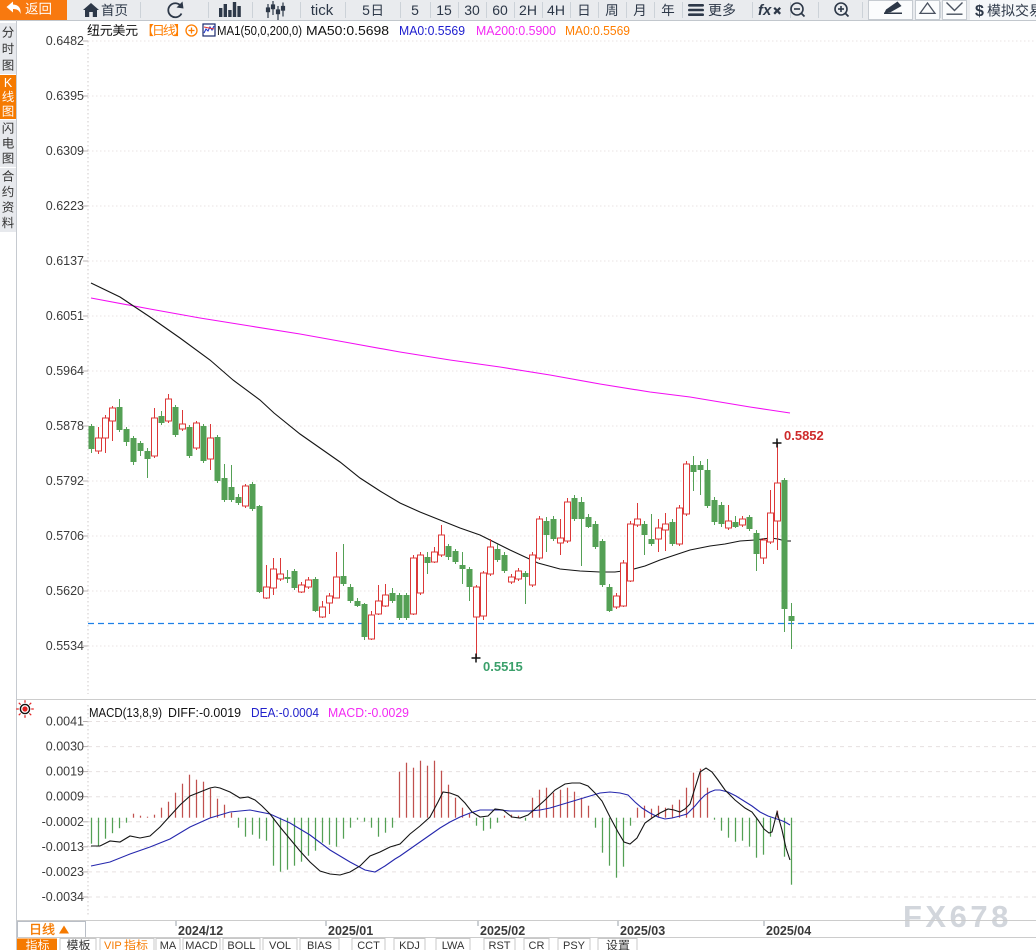  What do you see at coordinates (65, 747) in the screenshot?
I see `svg-text: 0.0030` at bounding box center [65, 747].